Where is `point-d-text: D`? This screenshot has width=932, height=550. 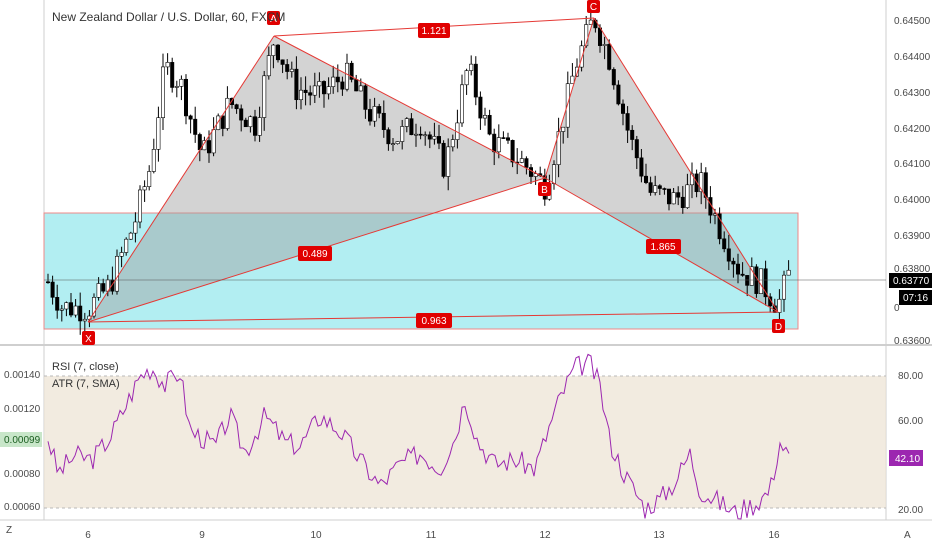
point-d-text: D is located at coordinates (778, 327).